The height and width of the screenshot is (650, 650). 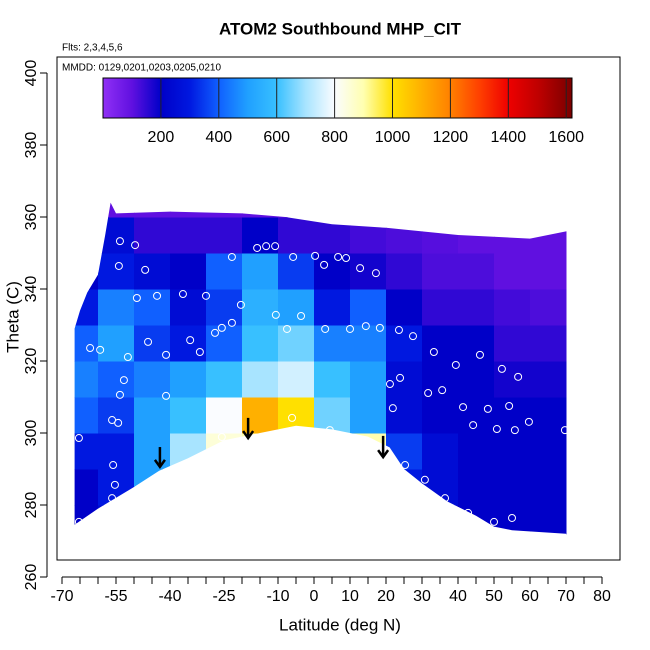 What do you see at coordinates (314, 596) in the screenshot?
I see `x-tick-label: 0` at bounding box center [314, 596].